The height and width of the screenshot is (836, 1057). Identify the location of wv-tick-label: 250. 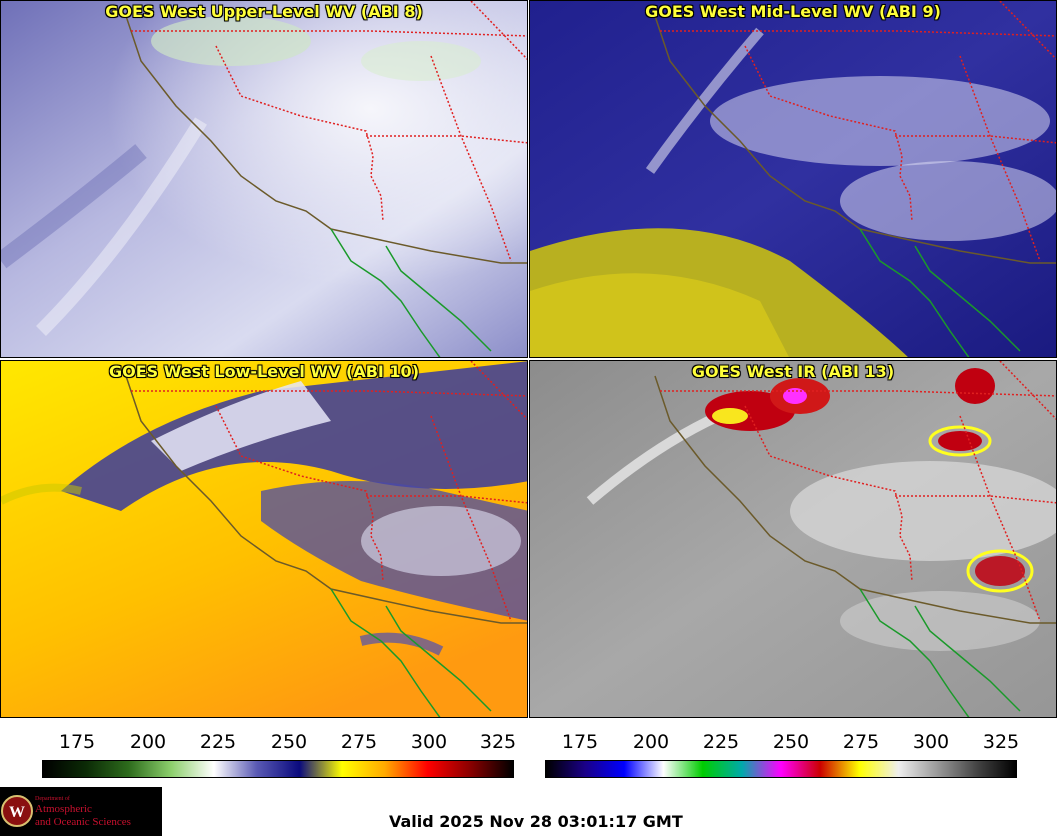
(289, 742).